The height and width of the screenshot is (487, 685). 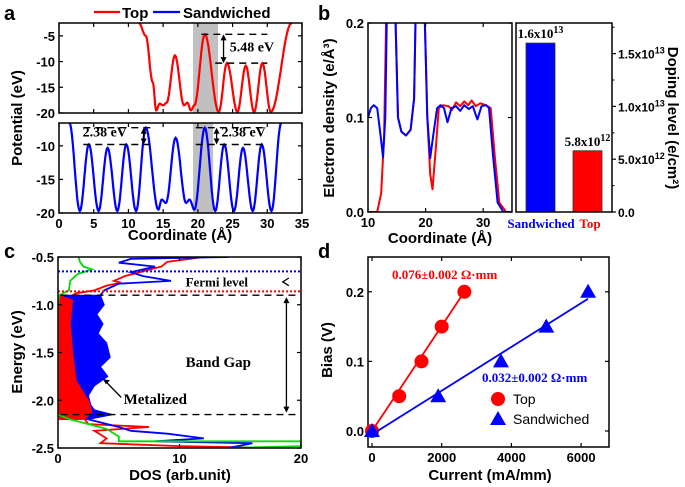 I want to click on b-bars-ytick-label: 1.5x10¹³, so click(x=641, y=54).